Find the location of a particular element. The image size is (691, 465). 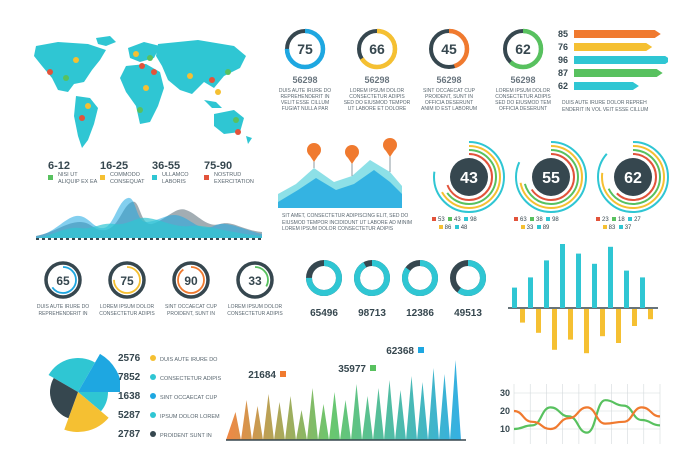

gauge-text: SED DO EIUSMOD TEM is located at coordinates (523, 103).